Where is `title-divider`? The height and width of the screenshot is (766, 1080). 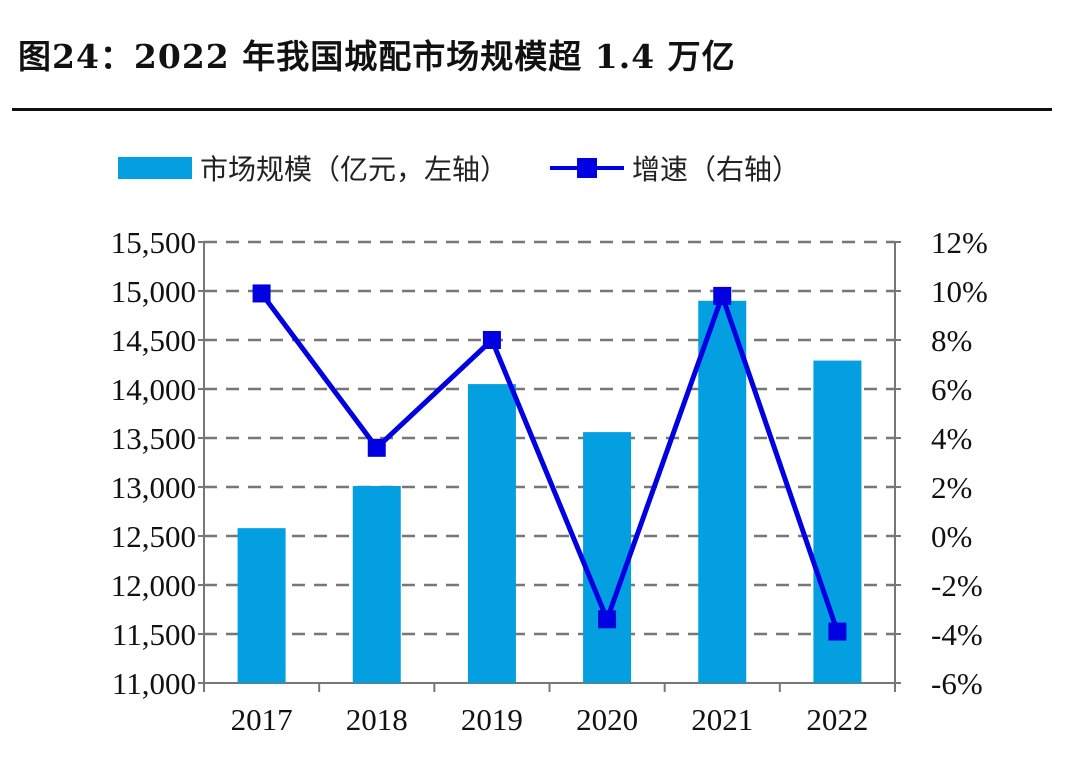
title-divider is located at coordinates (532, 109).